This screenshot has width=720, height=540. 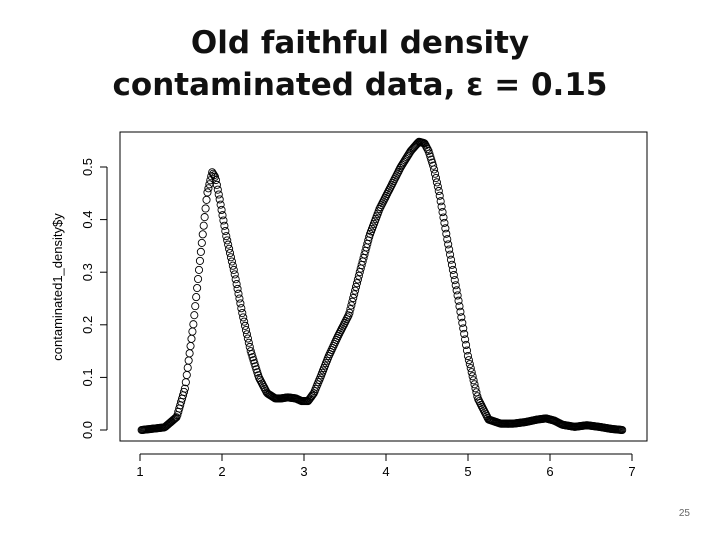 I want to click on x-tick-label: 6, so click(x=549, y=471).